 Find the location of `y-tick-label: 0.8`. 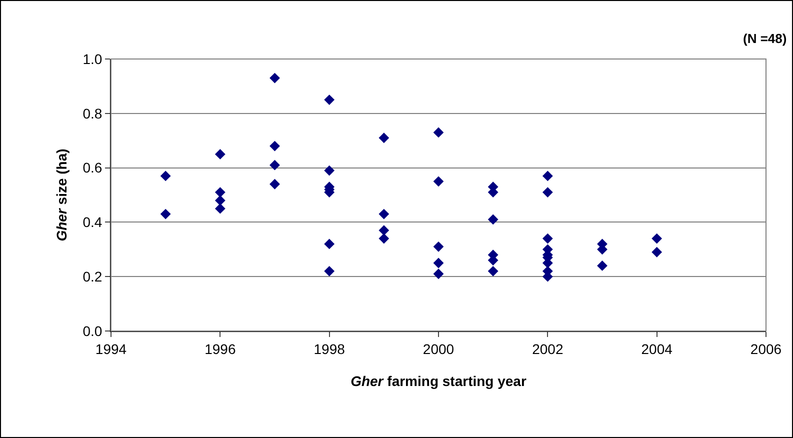

y-tick-label: 0.8 is located at coordinates (92, 113).